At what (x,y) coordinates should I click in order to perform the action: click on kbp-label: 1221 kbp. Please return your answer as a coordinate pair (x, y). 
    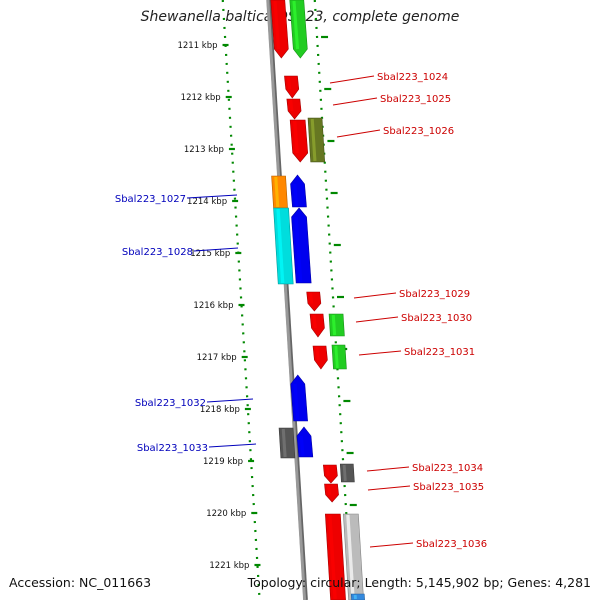
    Looking at the image, I should click on (229, 566).